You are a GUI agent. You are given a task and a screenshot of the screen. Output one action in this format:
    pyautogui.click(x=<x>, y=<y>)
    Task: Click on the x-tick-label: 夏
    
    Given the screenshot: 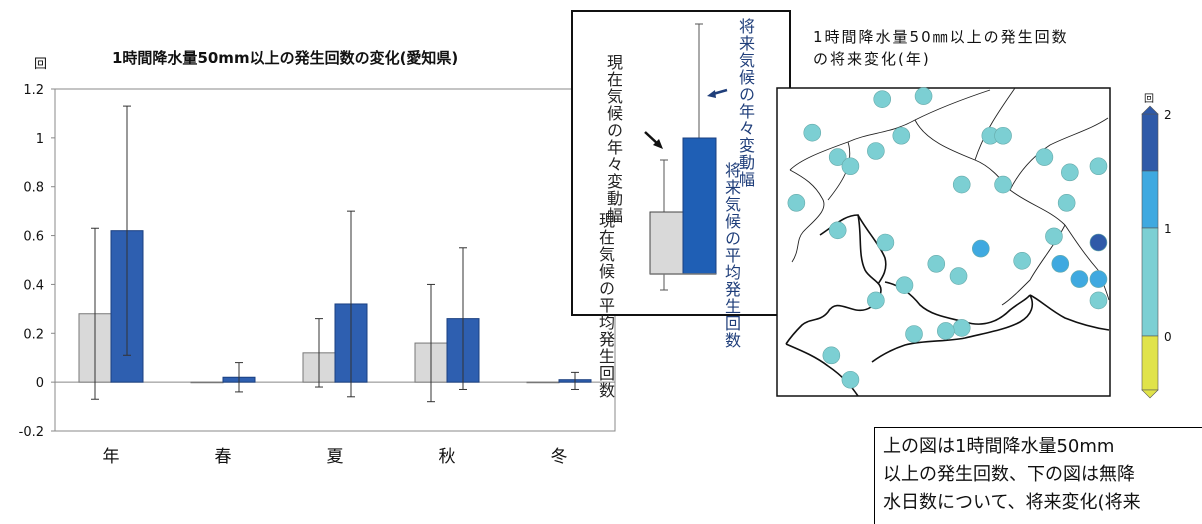 What is the action you would take?
    pyautogui.click(x=335, y=457)
    